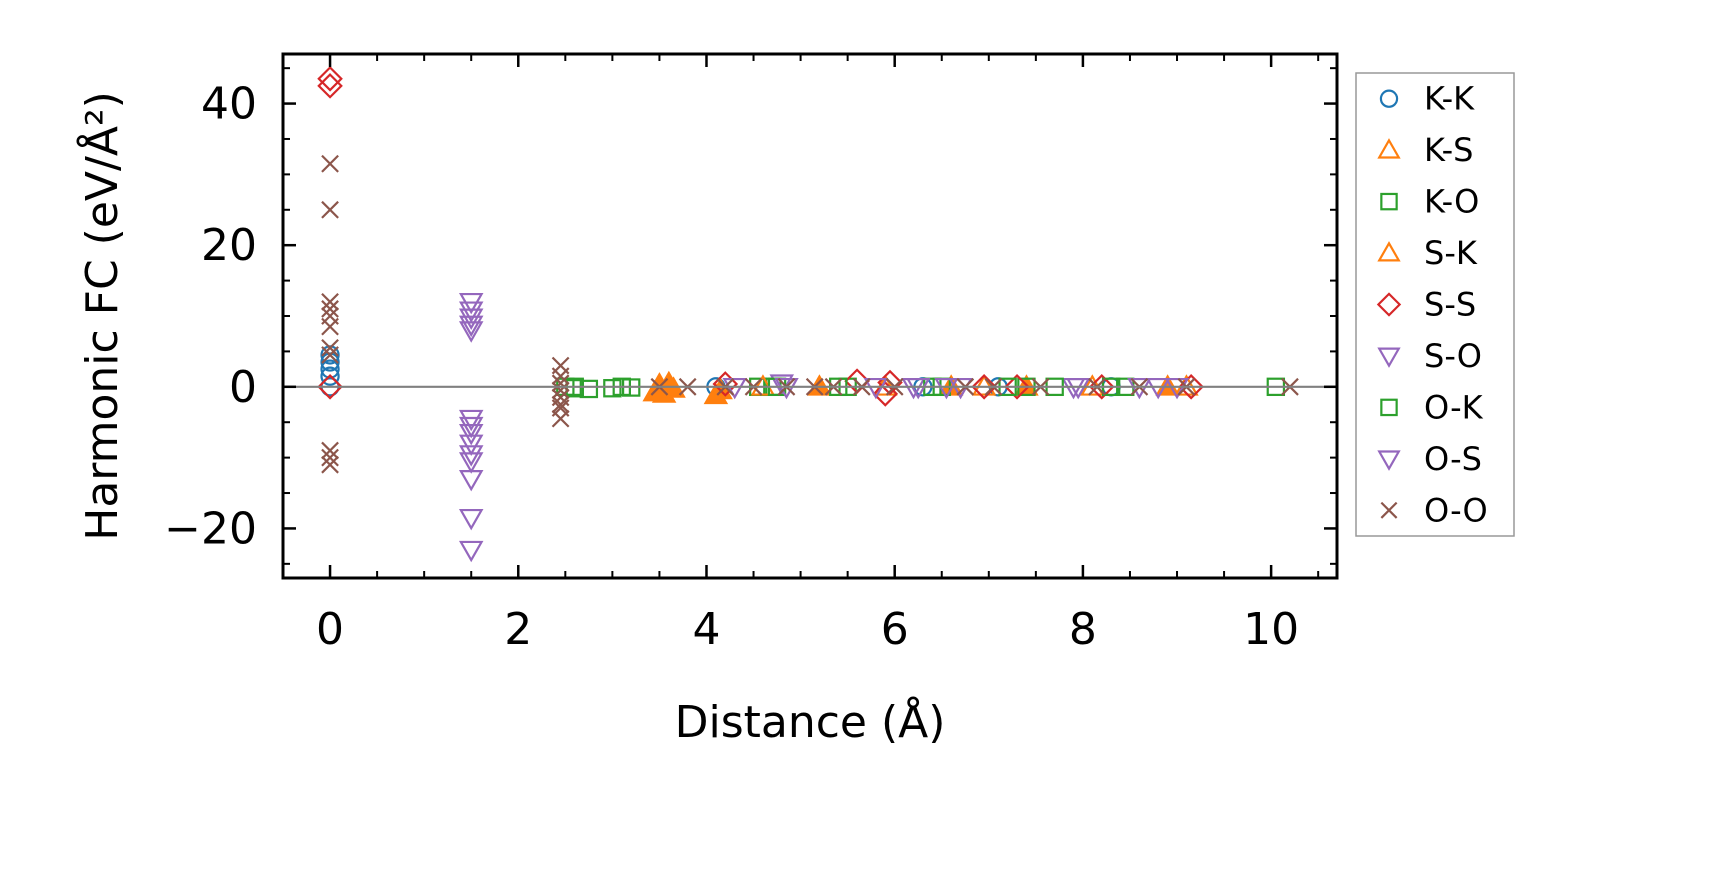 Image resolution: width=1729 pixels, height=883 pixels. What do you see at coordinates (810, 721) in the screenshot?
I see `x-axis-label: Distance (Å)` at bounding box center [810, 721].